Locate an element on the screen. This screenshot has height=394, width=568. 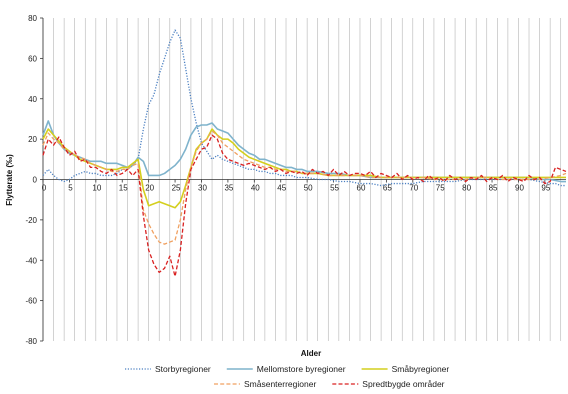
x-tick-label: 55 is located at coordinates (334, 188).